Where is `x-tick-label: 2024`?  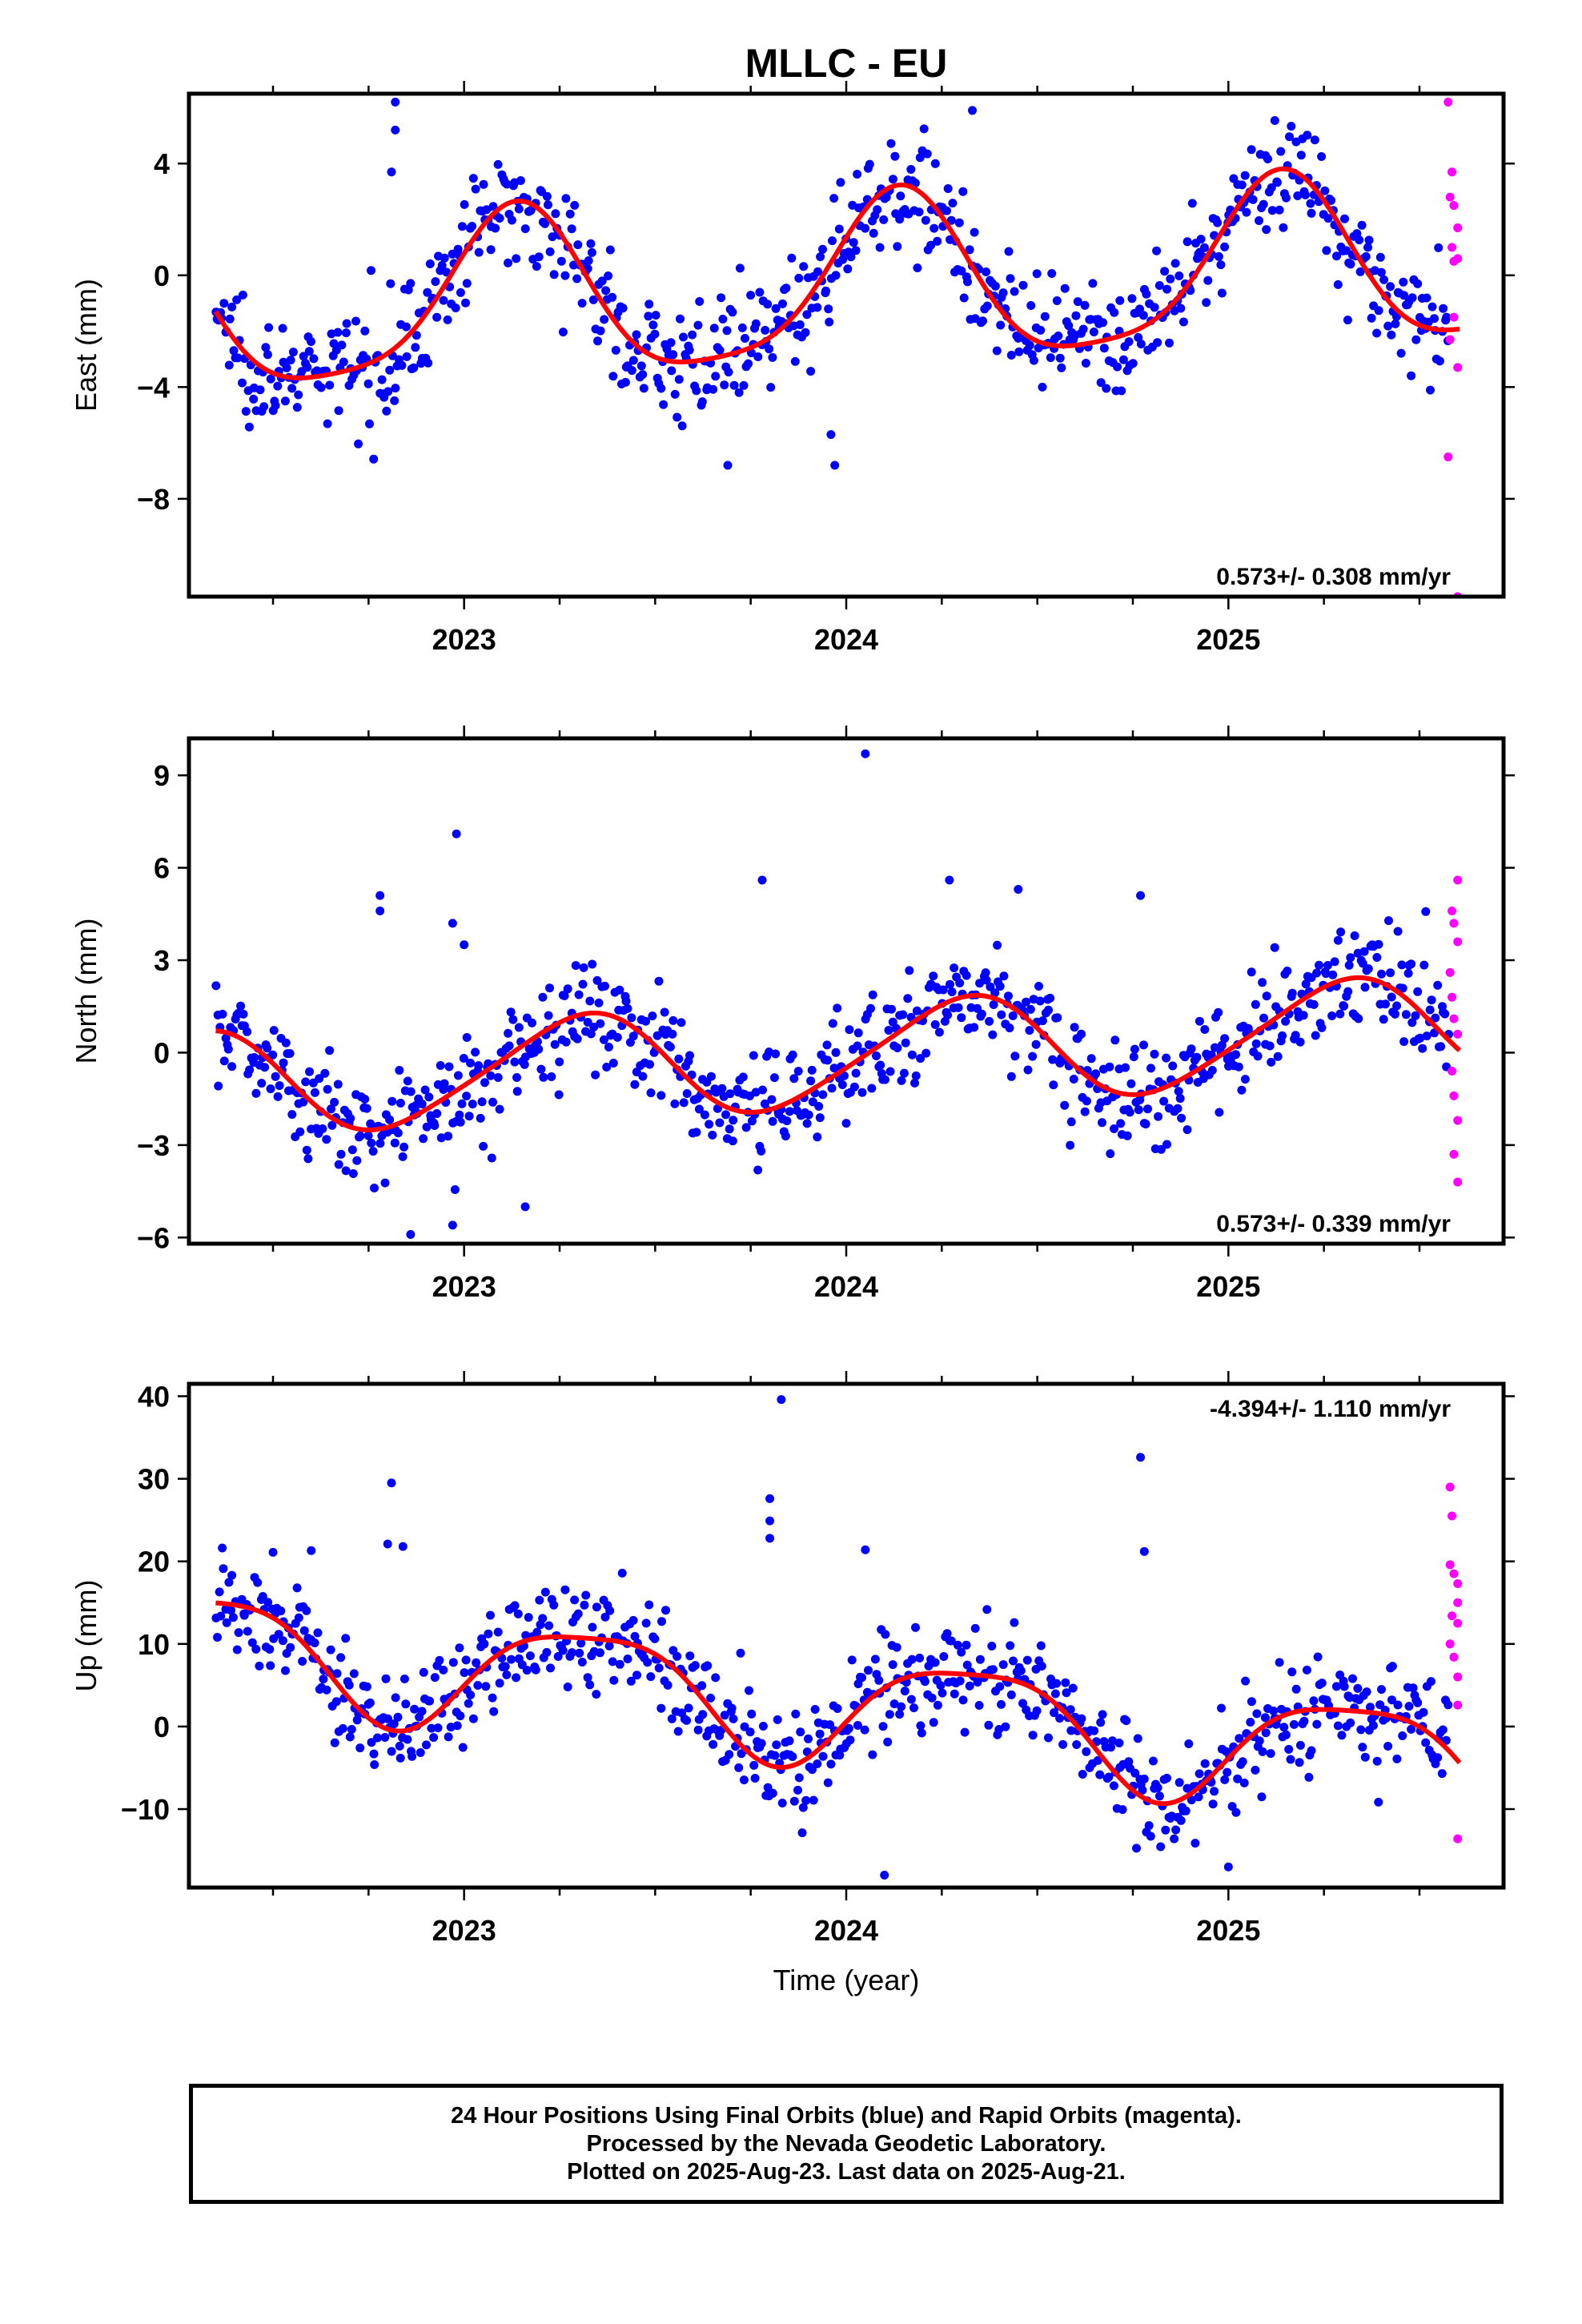
x-tick-label: 2024 is located at coordinates (846, 1286).